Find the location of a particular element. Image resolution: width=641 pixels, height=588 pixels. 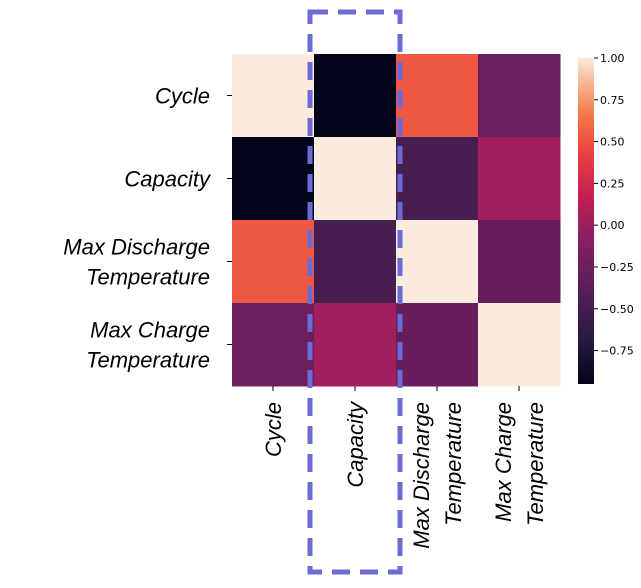

row-label: Capacity is located at coordinates (168, 179).